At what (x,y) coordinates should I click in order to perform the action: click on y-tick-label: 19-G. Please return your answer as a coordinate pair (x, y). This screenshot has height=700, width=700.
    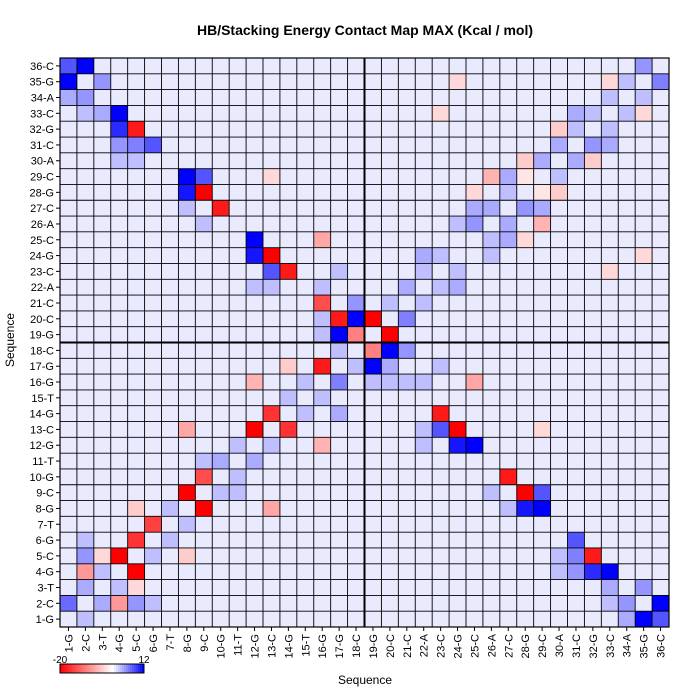
    Looking at the image, I should click on (42, 336).